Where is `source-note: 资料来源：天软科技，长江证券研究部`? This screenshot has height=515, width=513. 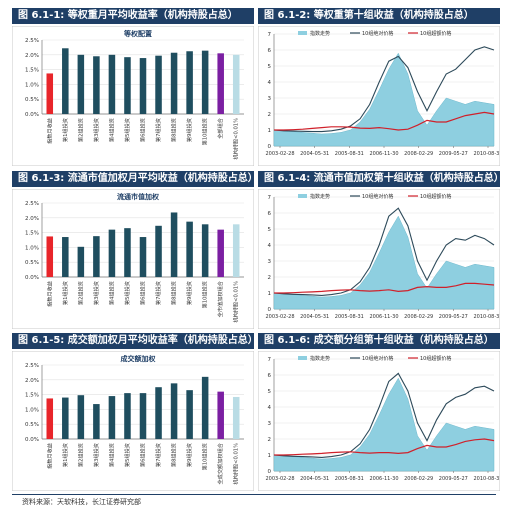
source-note: 资料来源：天软科技，长江证券研究部 is located at coordinates (81, 502).